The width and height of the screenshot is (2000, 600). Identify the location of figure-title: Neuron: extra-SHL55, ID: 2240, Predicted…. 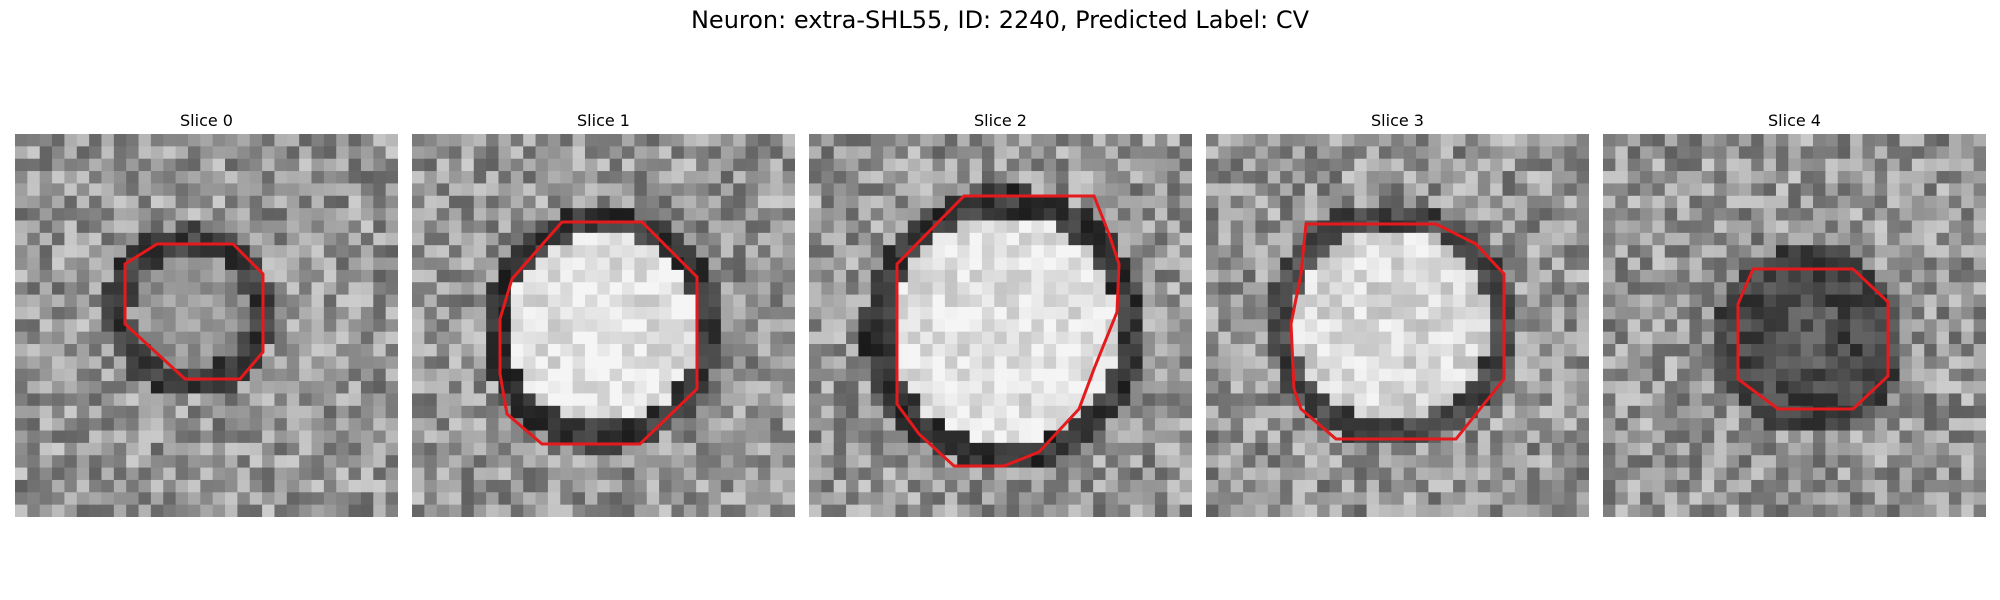
(1000, 20).